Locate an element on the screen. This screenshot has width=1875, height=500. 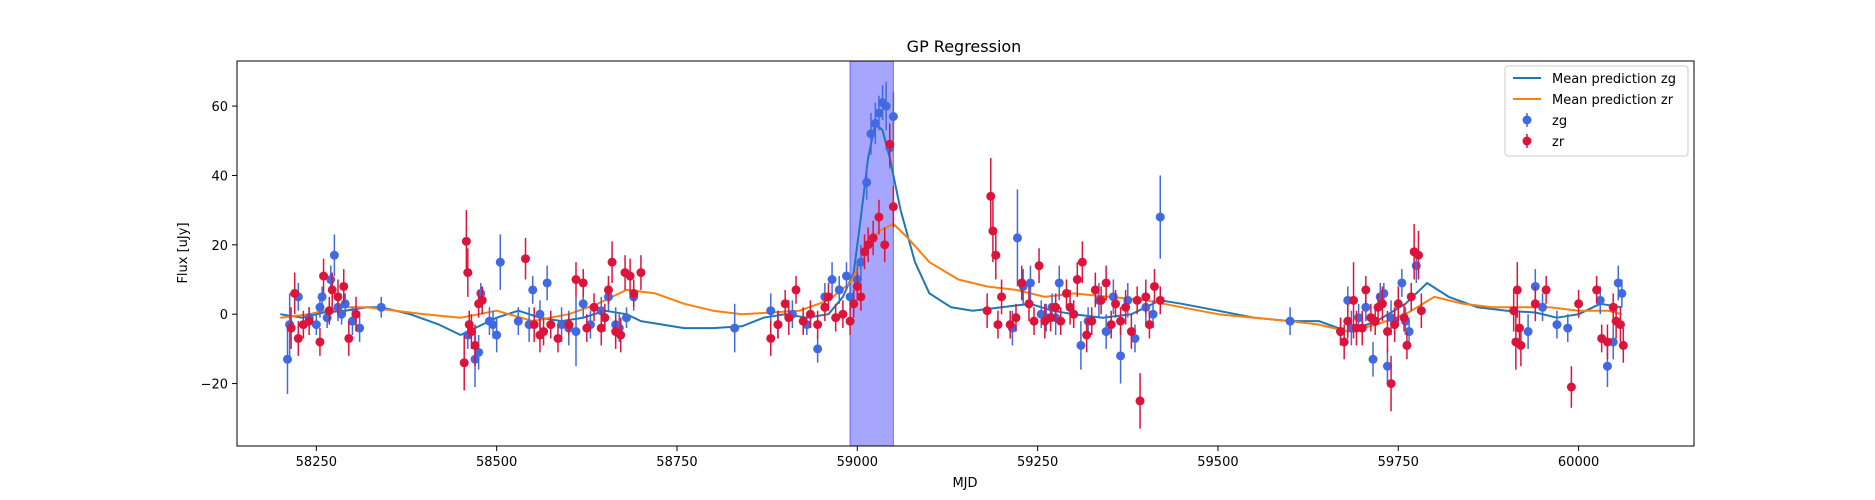
x-tick-label-59500: 59500 is located at coordinates (1217, 462).